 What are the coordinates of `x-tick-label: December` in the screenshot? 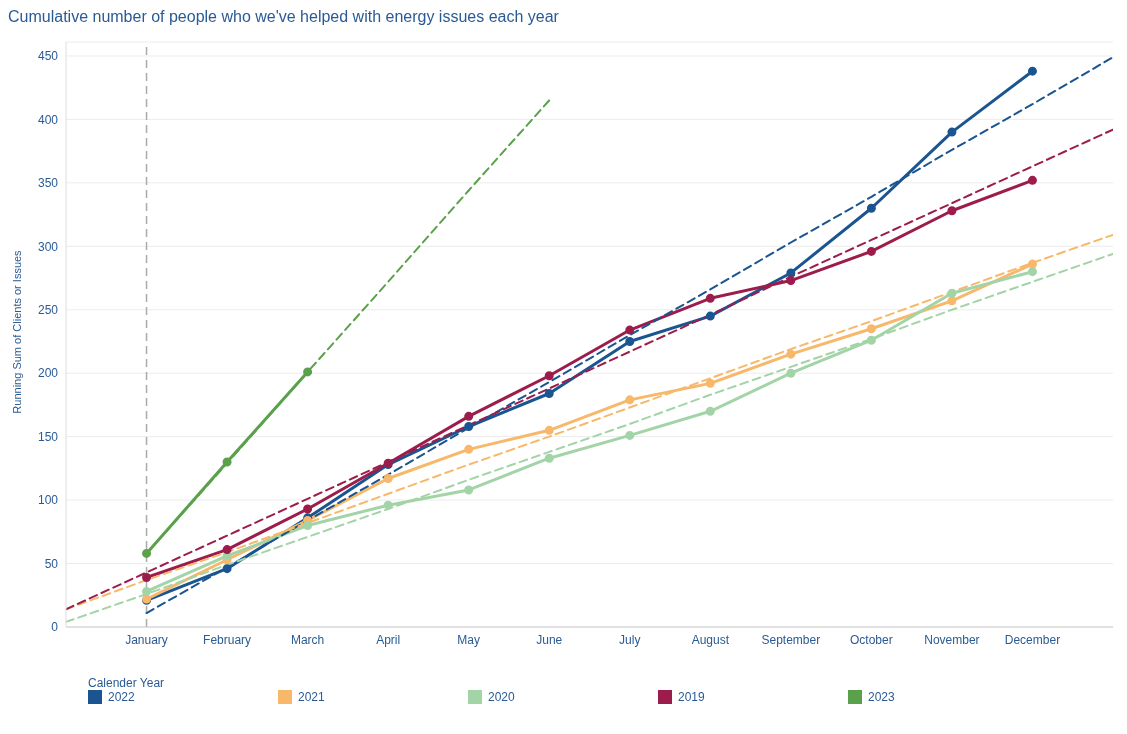 It's located at (1032, 639).